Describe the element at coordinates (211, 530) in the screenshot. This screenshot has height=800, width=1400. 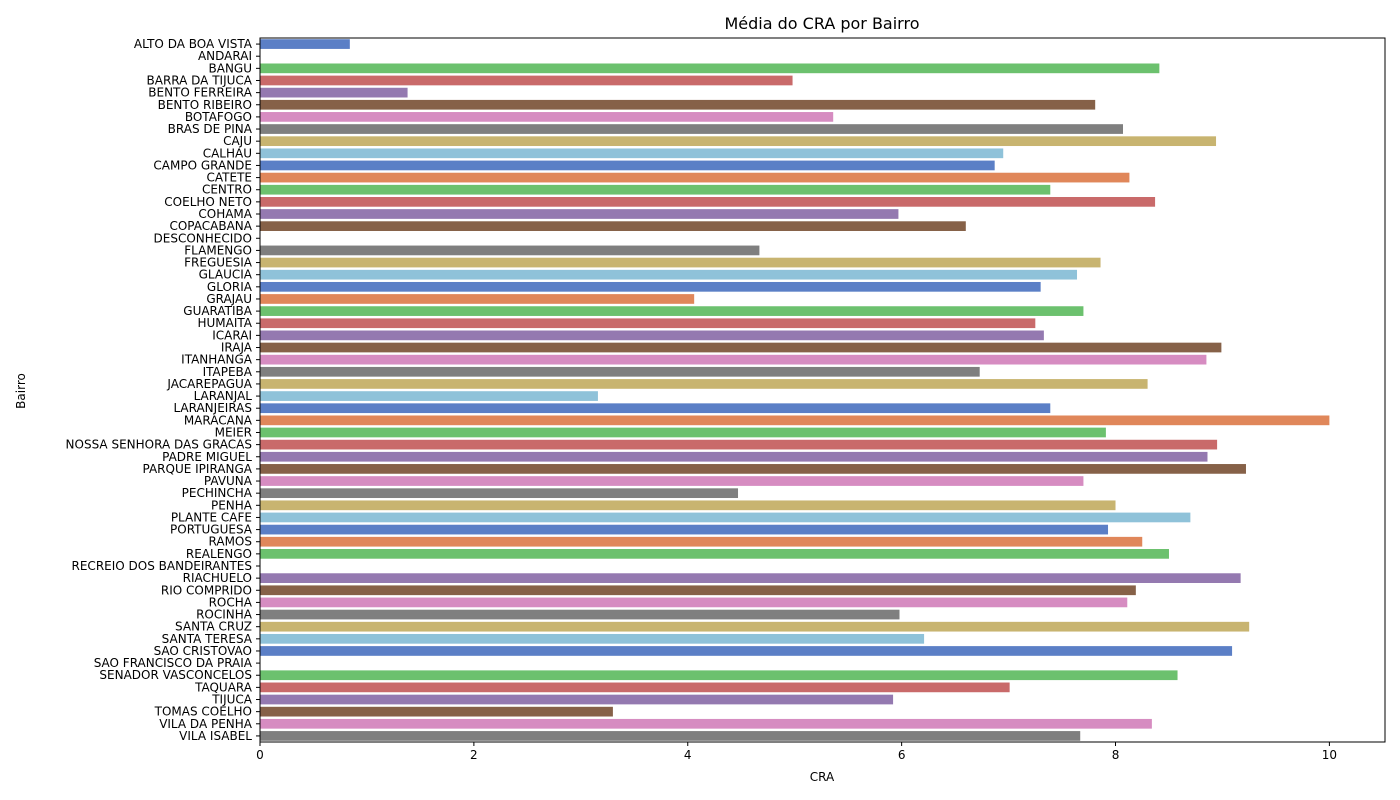
I see `y-tick-label: PORTUGUESA` at that location.